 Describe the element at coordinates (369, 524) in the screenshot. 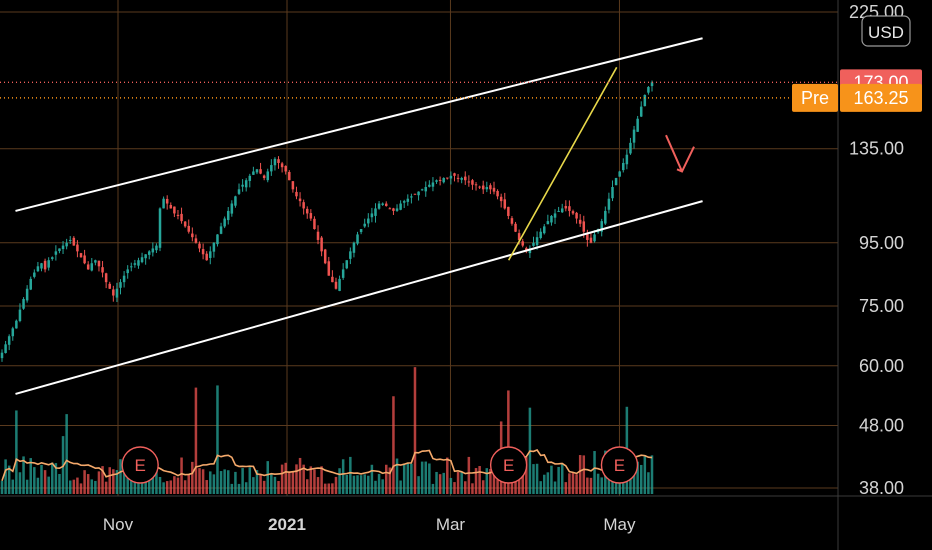

I see `time-axis: Nov 2021 Mar May` at that location.